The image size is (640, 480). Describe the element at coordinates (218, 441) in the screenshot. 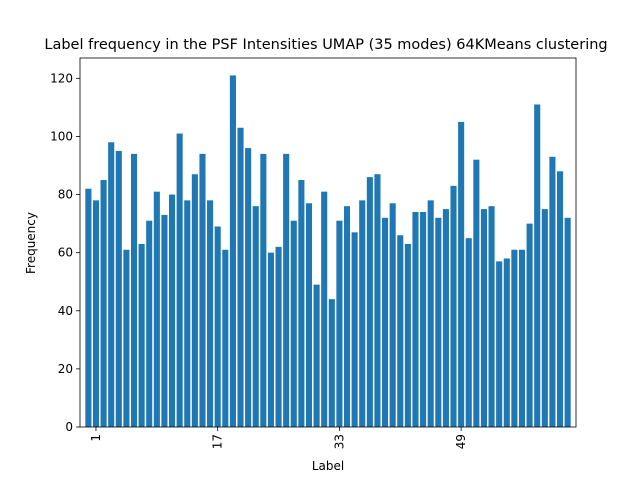

I see `x-tick-label: 17` at that location.